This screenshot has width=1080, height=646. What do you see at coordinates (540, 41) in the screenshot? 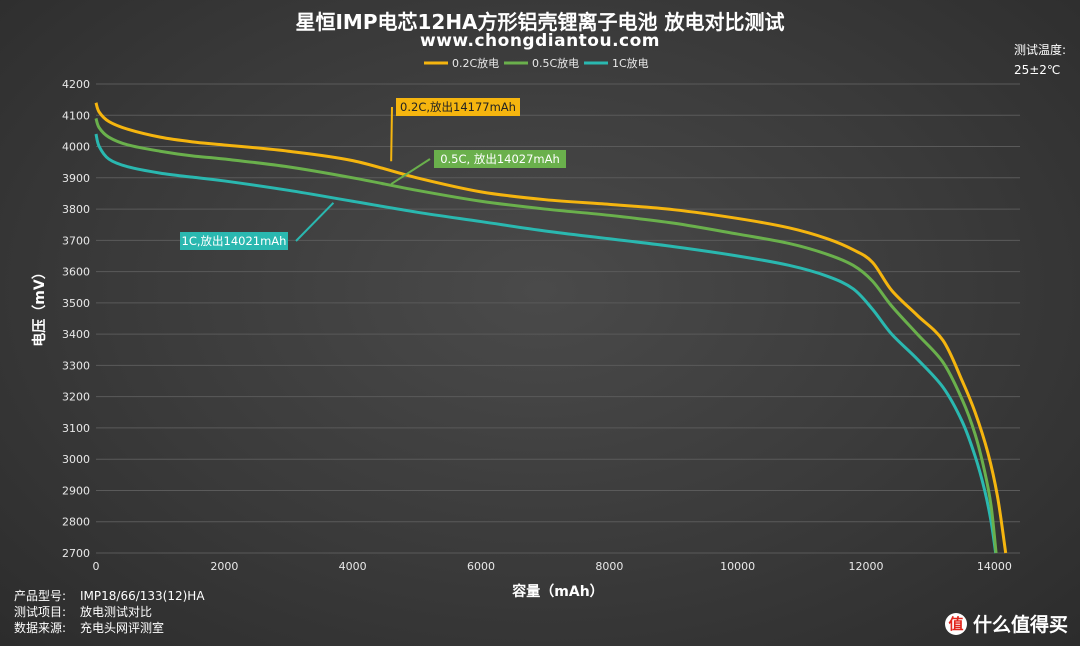
I see `chart-subtitle: www.chongdiantou.com` at bounding box center [540, 41].